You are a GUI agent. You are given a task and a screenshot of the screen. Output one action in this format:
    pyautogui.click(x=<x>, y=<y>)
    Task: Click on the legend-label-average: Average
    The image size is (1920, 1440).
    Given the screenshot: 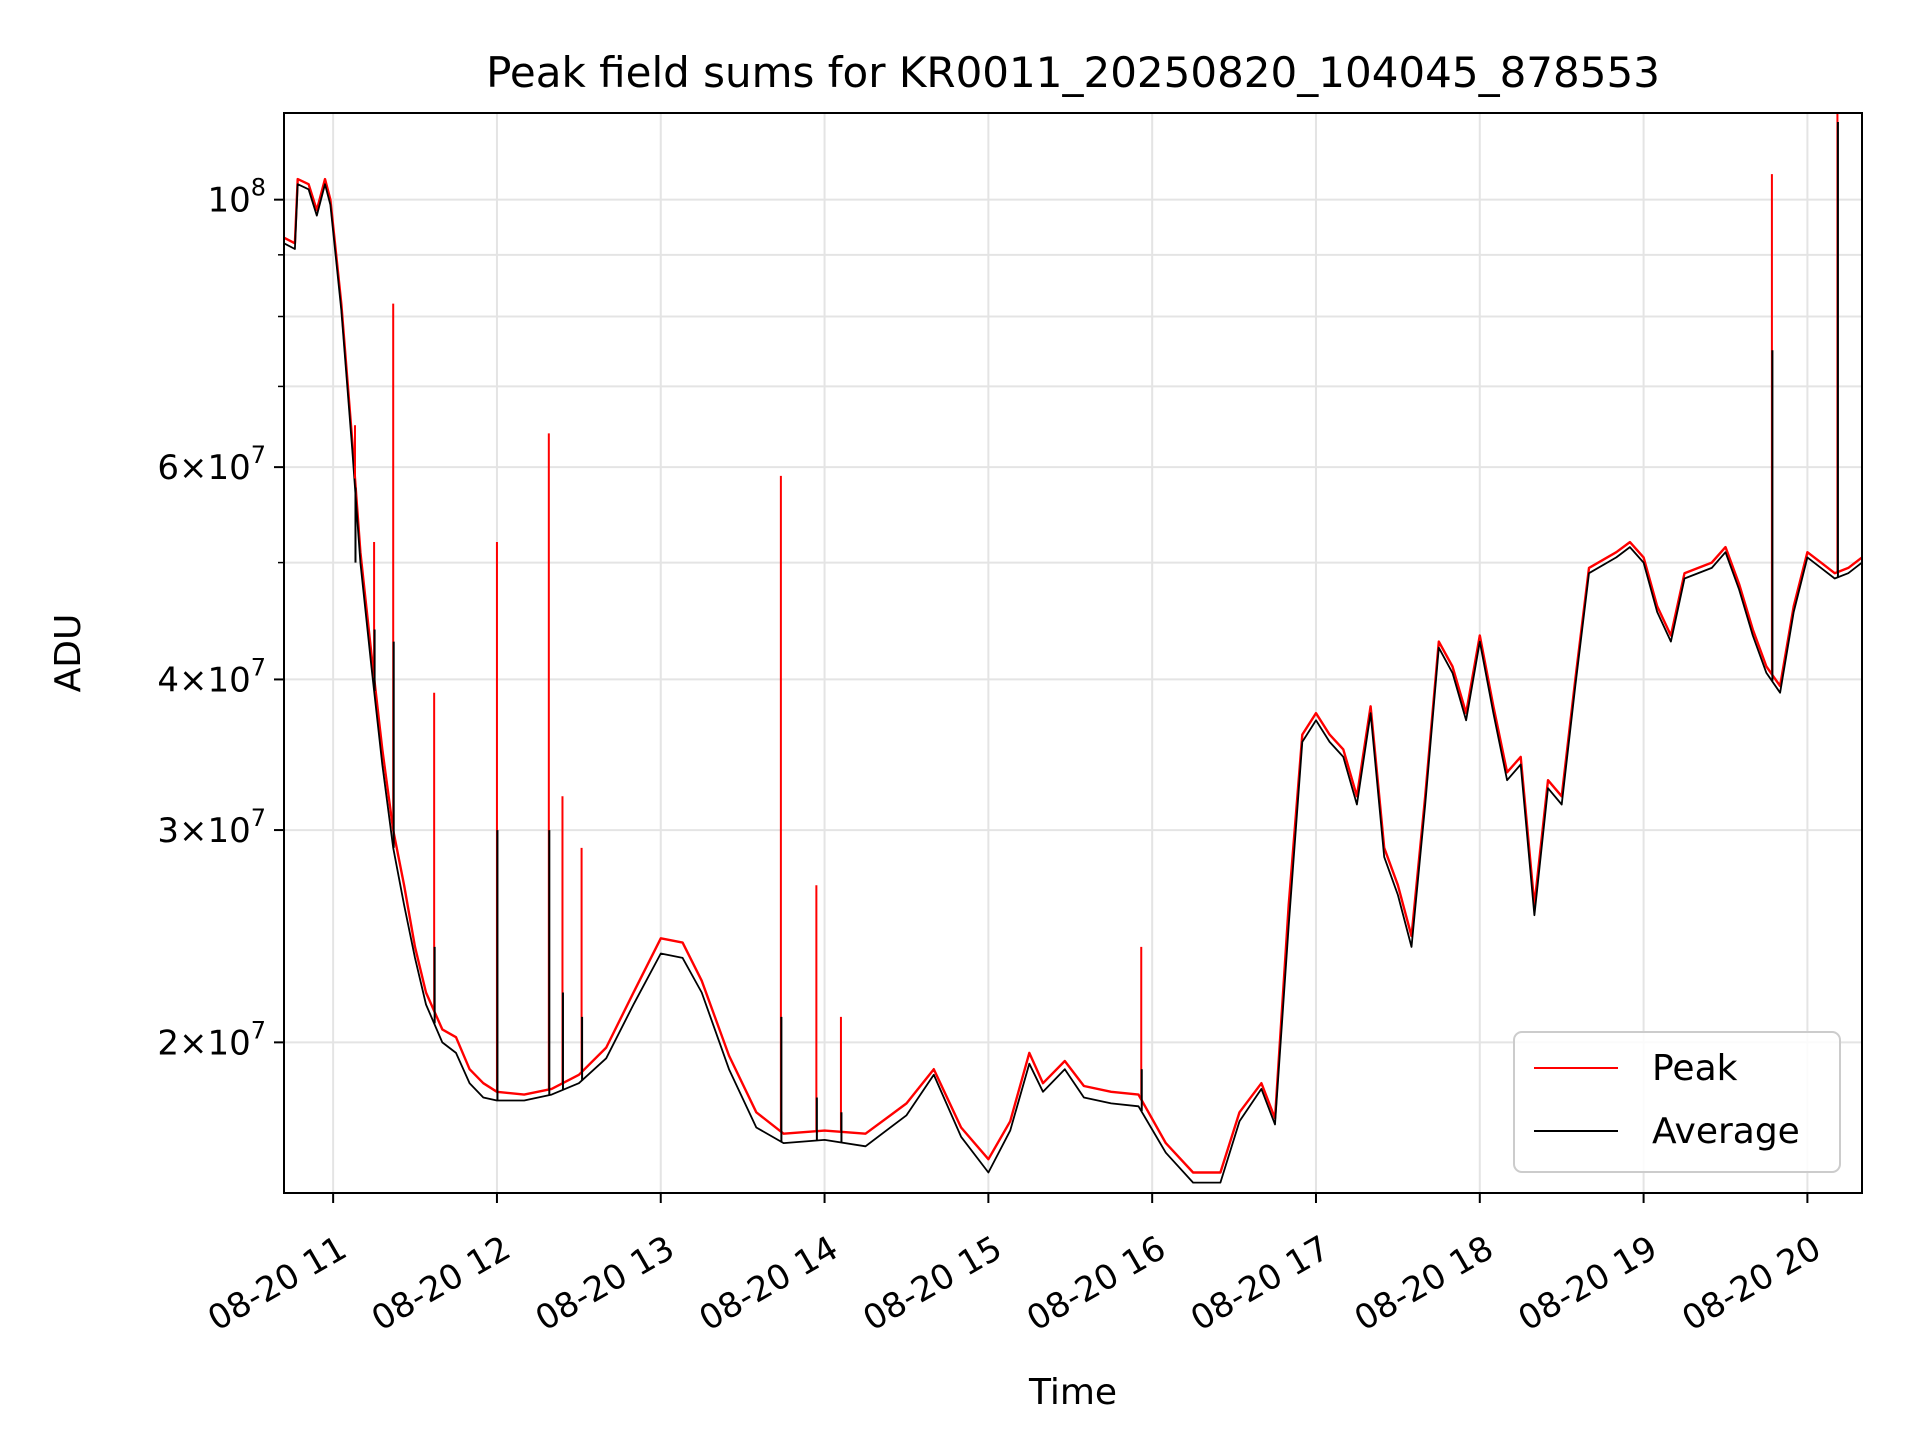 What is the action you would take?
    pyautogui.click(x=1726, y=1131)
    